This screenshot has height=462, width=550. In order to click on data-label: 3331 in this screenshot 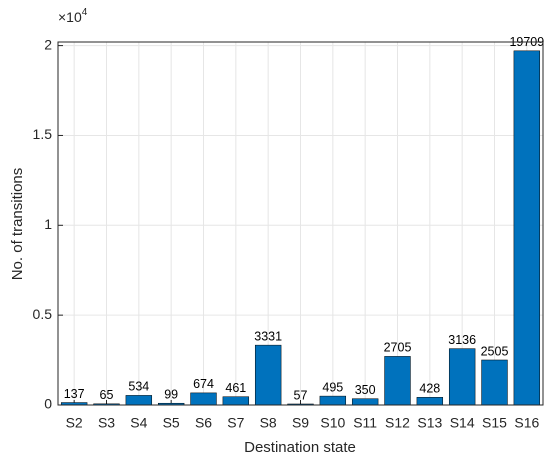, I will do `click(268, 336)`.